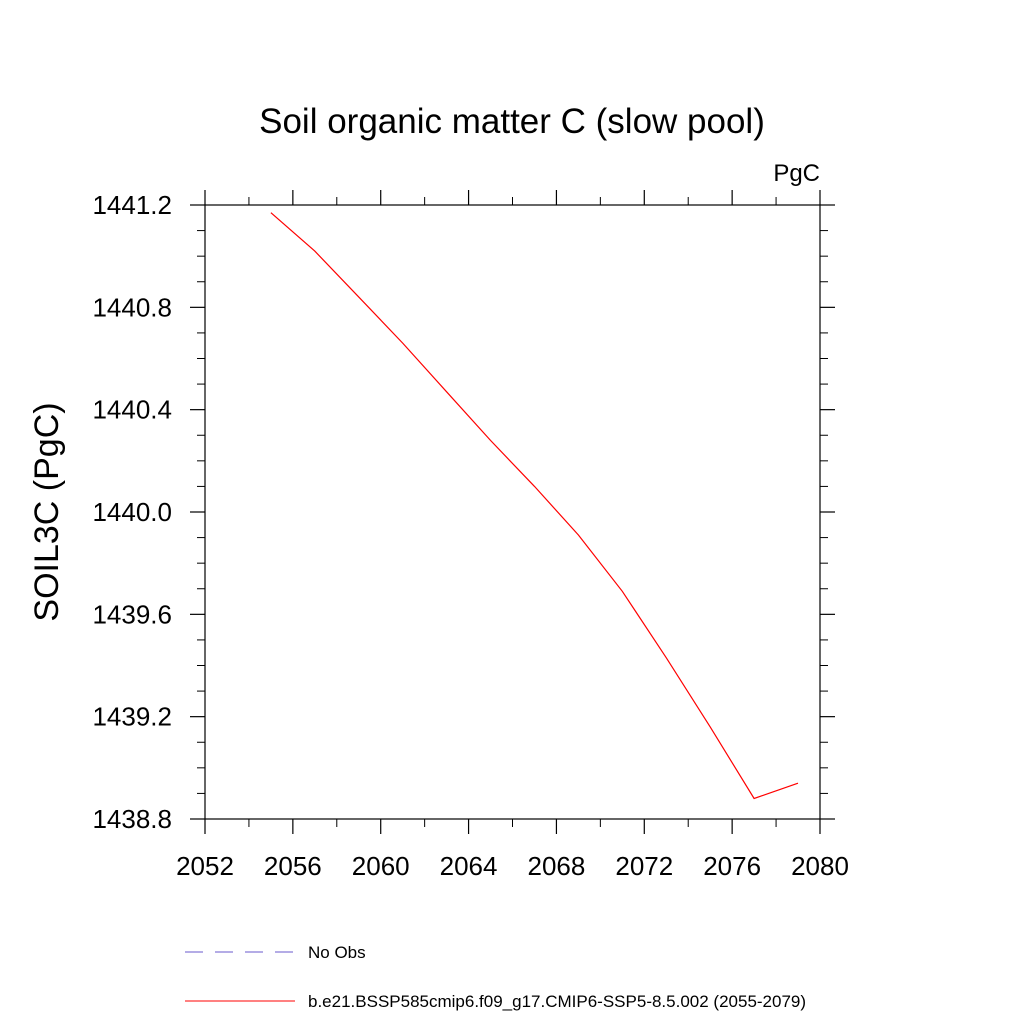 The image size is (1024, 1024). Describe the element at coordinates (557, 866) in the screenshot. I see `x-tick-label: 2068` at that location.